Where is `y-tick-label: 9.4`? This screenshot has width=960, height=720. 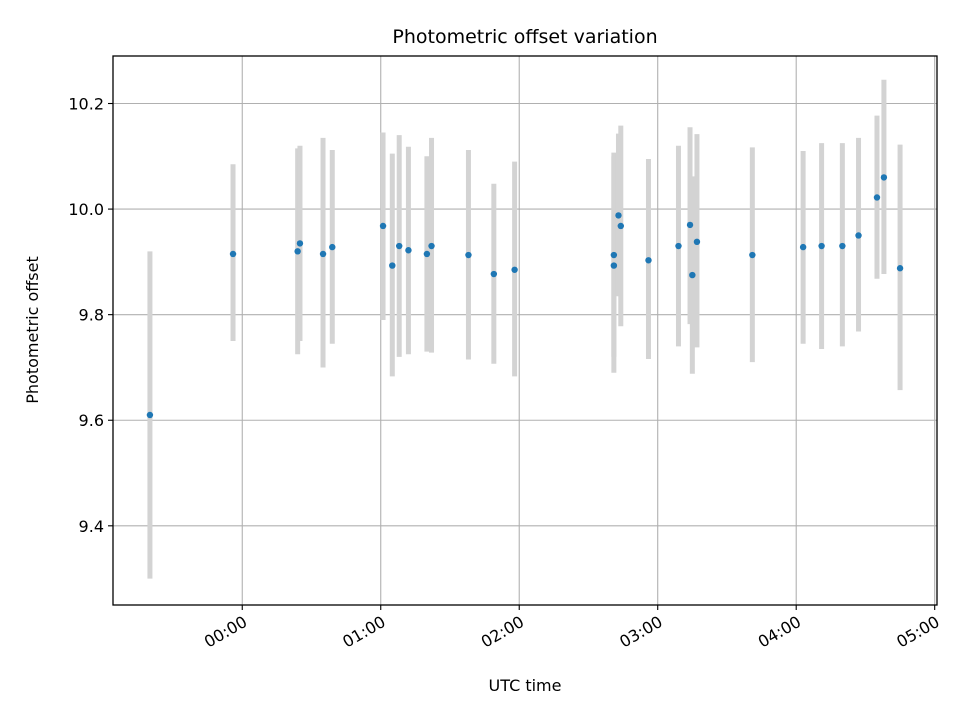 y-tick-label: 9.4 is located at coordinates (91, 526).